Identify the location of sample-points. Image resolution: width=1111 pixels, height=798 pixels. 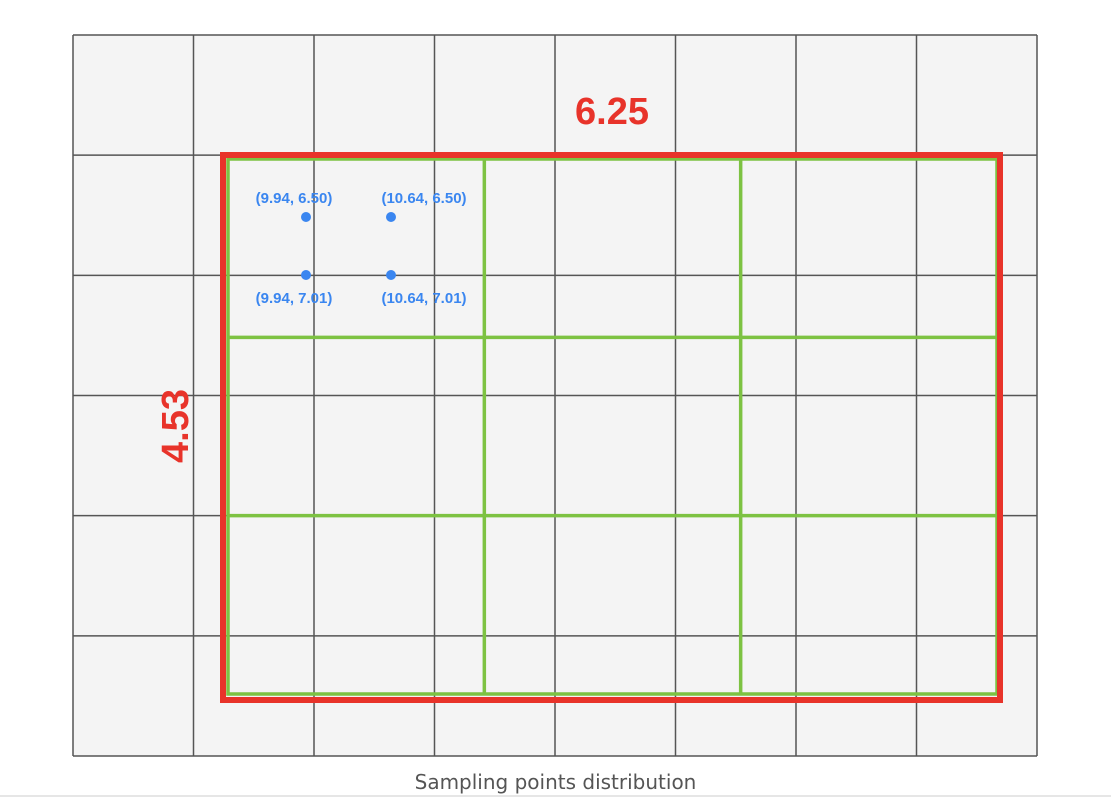
(348, 246).